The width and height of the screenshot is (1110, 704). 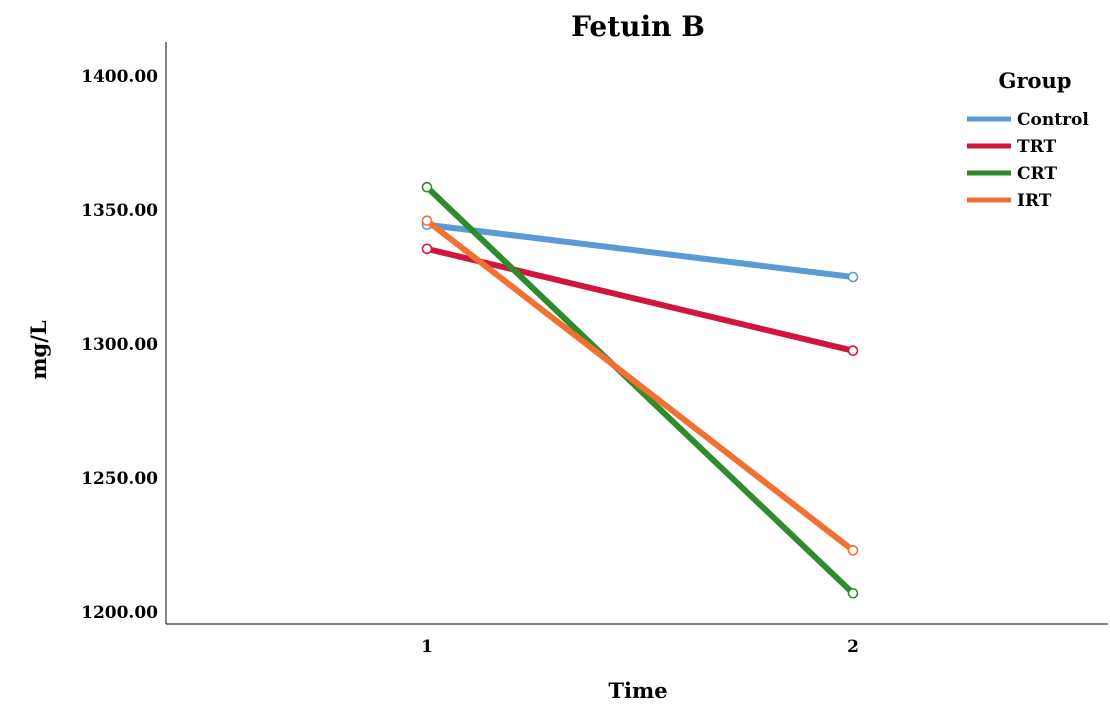 I want to click on x-tick-label: 1, so click(x=427, y=647).